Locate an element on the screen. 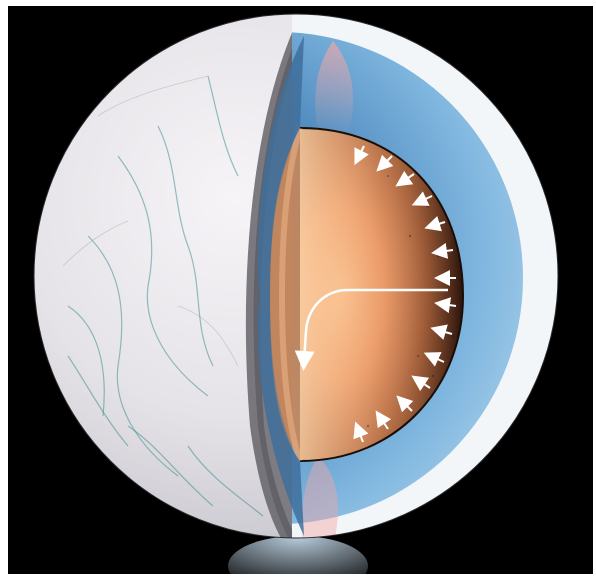 The image size is (596, 578). inward-arrows is located at coordinates (405, 294).